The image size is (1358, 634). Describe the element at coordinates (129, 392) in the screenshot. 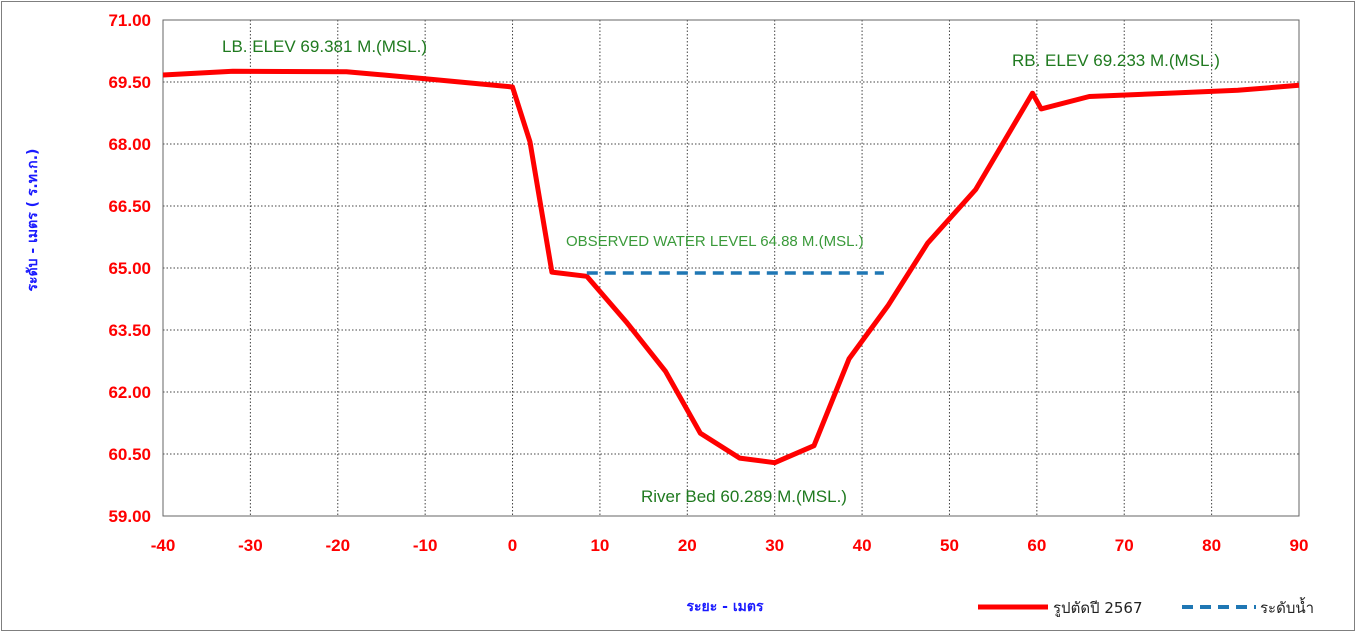

I see `y-tick-label: 62.00` at that location.